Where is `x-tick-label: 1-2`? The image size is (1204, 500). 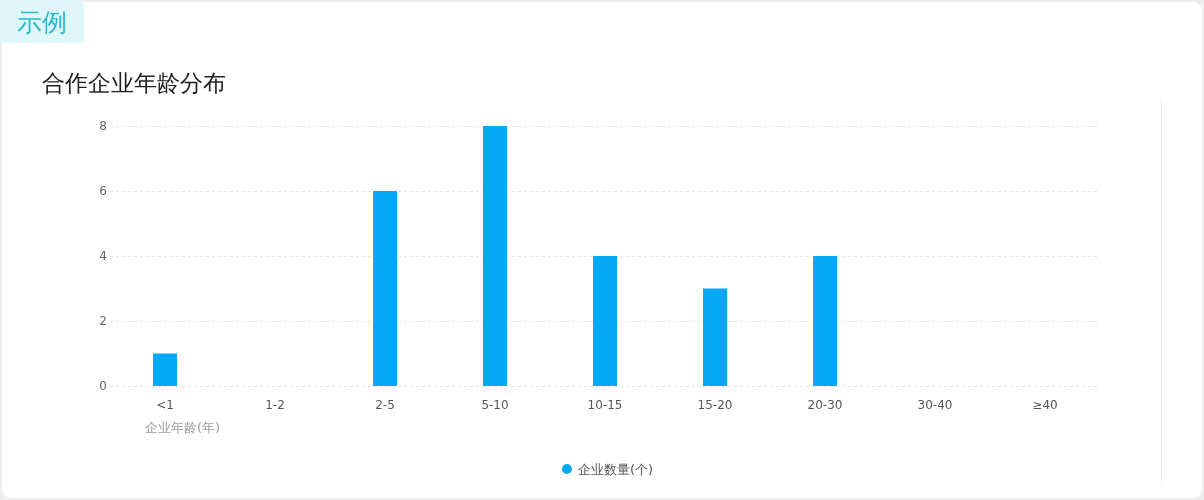
x-tick-label: 1-2 is located at coordinates (275, 405).